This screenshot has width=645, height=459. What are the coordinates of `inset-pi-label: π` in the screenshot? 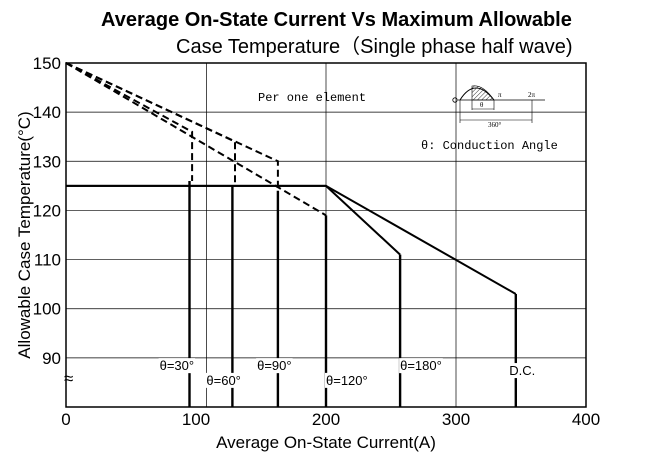 It's located at (500, 95).